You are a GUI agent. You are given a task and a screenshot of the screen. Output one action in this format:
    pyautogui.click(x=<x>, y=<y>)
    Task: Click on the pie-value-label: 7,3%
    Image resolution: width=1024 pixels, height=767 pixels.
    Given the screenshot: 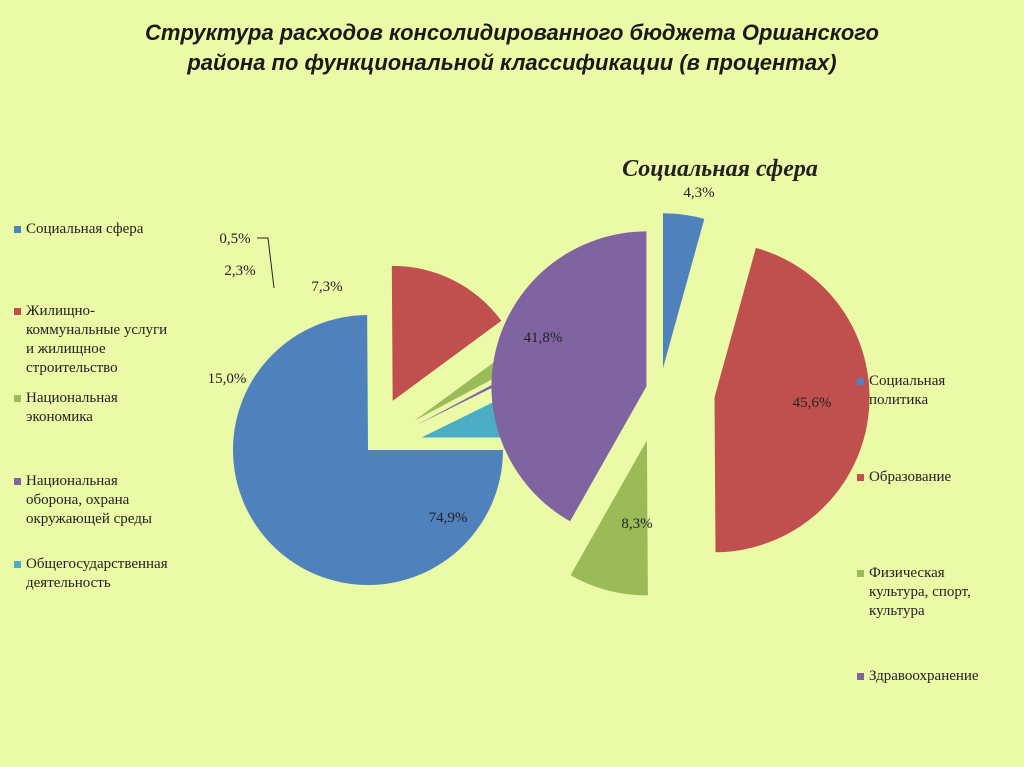 What is the action you would take?
    pyautogui.click(x=326, y=287)
    